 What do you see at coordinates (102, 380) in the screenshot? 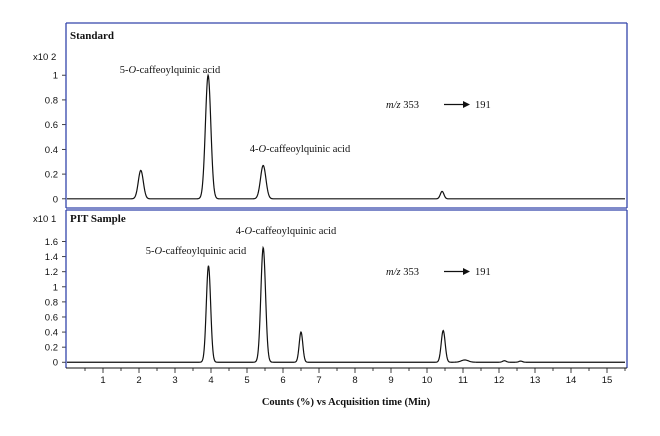
I see `x-tick-label: 1` at bounding box center [102, 380].